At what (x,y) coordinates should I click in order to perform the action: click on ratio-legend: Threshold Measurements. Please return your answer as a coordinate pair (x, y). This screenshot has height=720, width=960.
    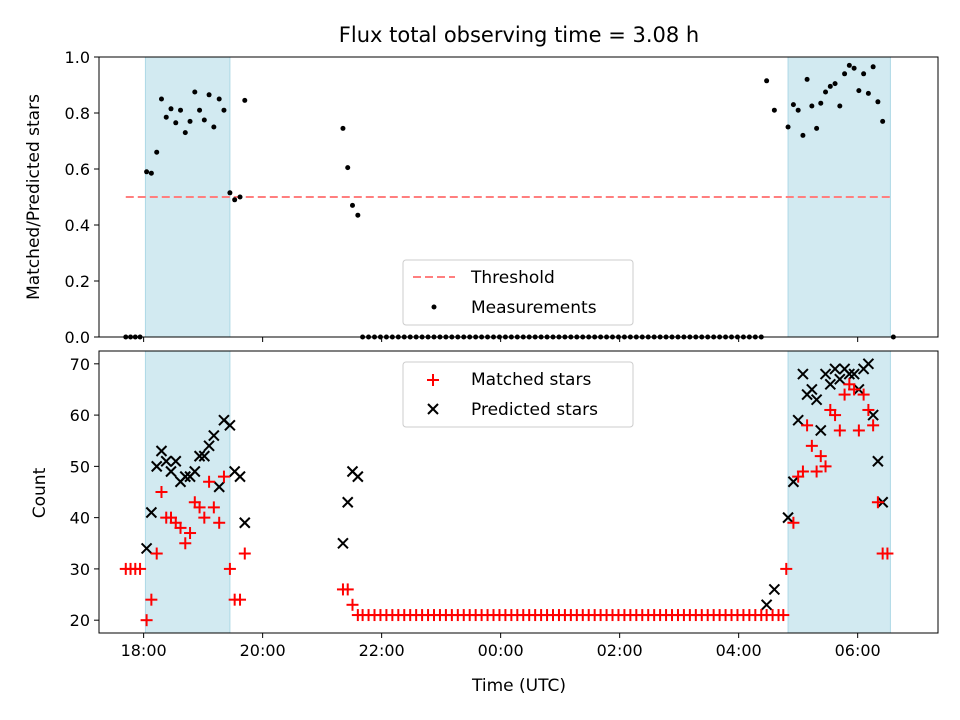
    Looking at the image, I should click on (518, 292).